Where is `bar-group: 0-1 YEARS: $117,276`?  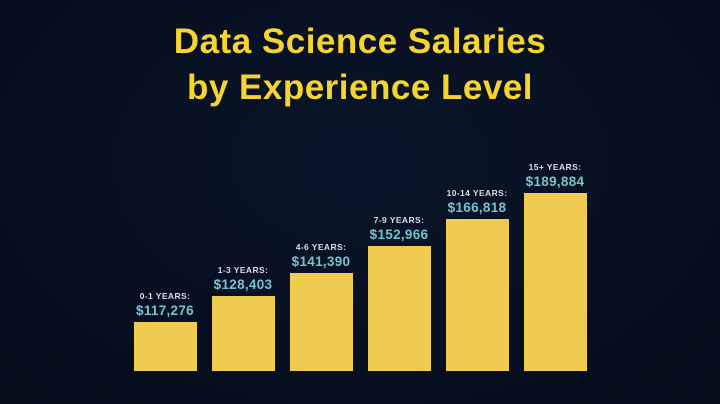 bar-group: 0-1 YEARS: $117,276 is located at coordinates (165, 331).